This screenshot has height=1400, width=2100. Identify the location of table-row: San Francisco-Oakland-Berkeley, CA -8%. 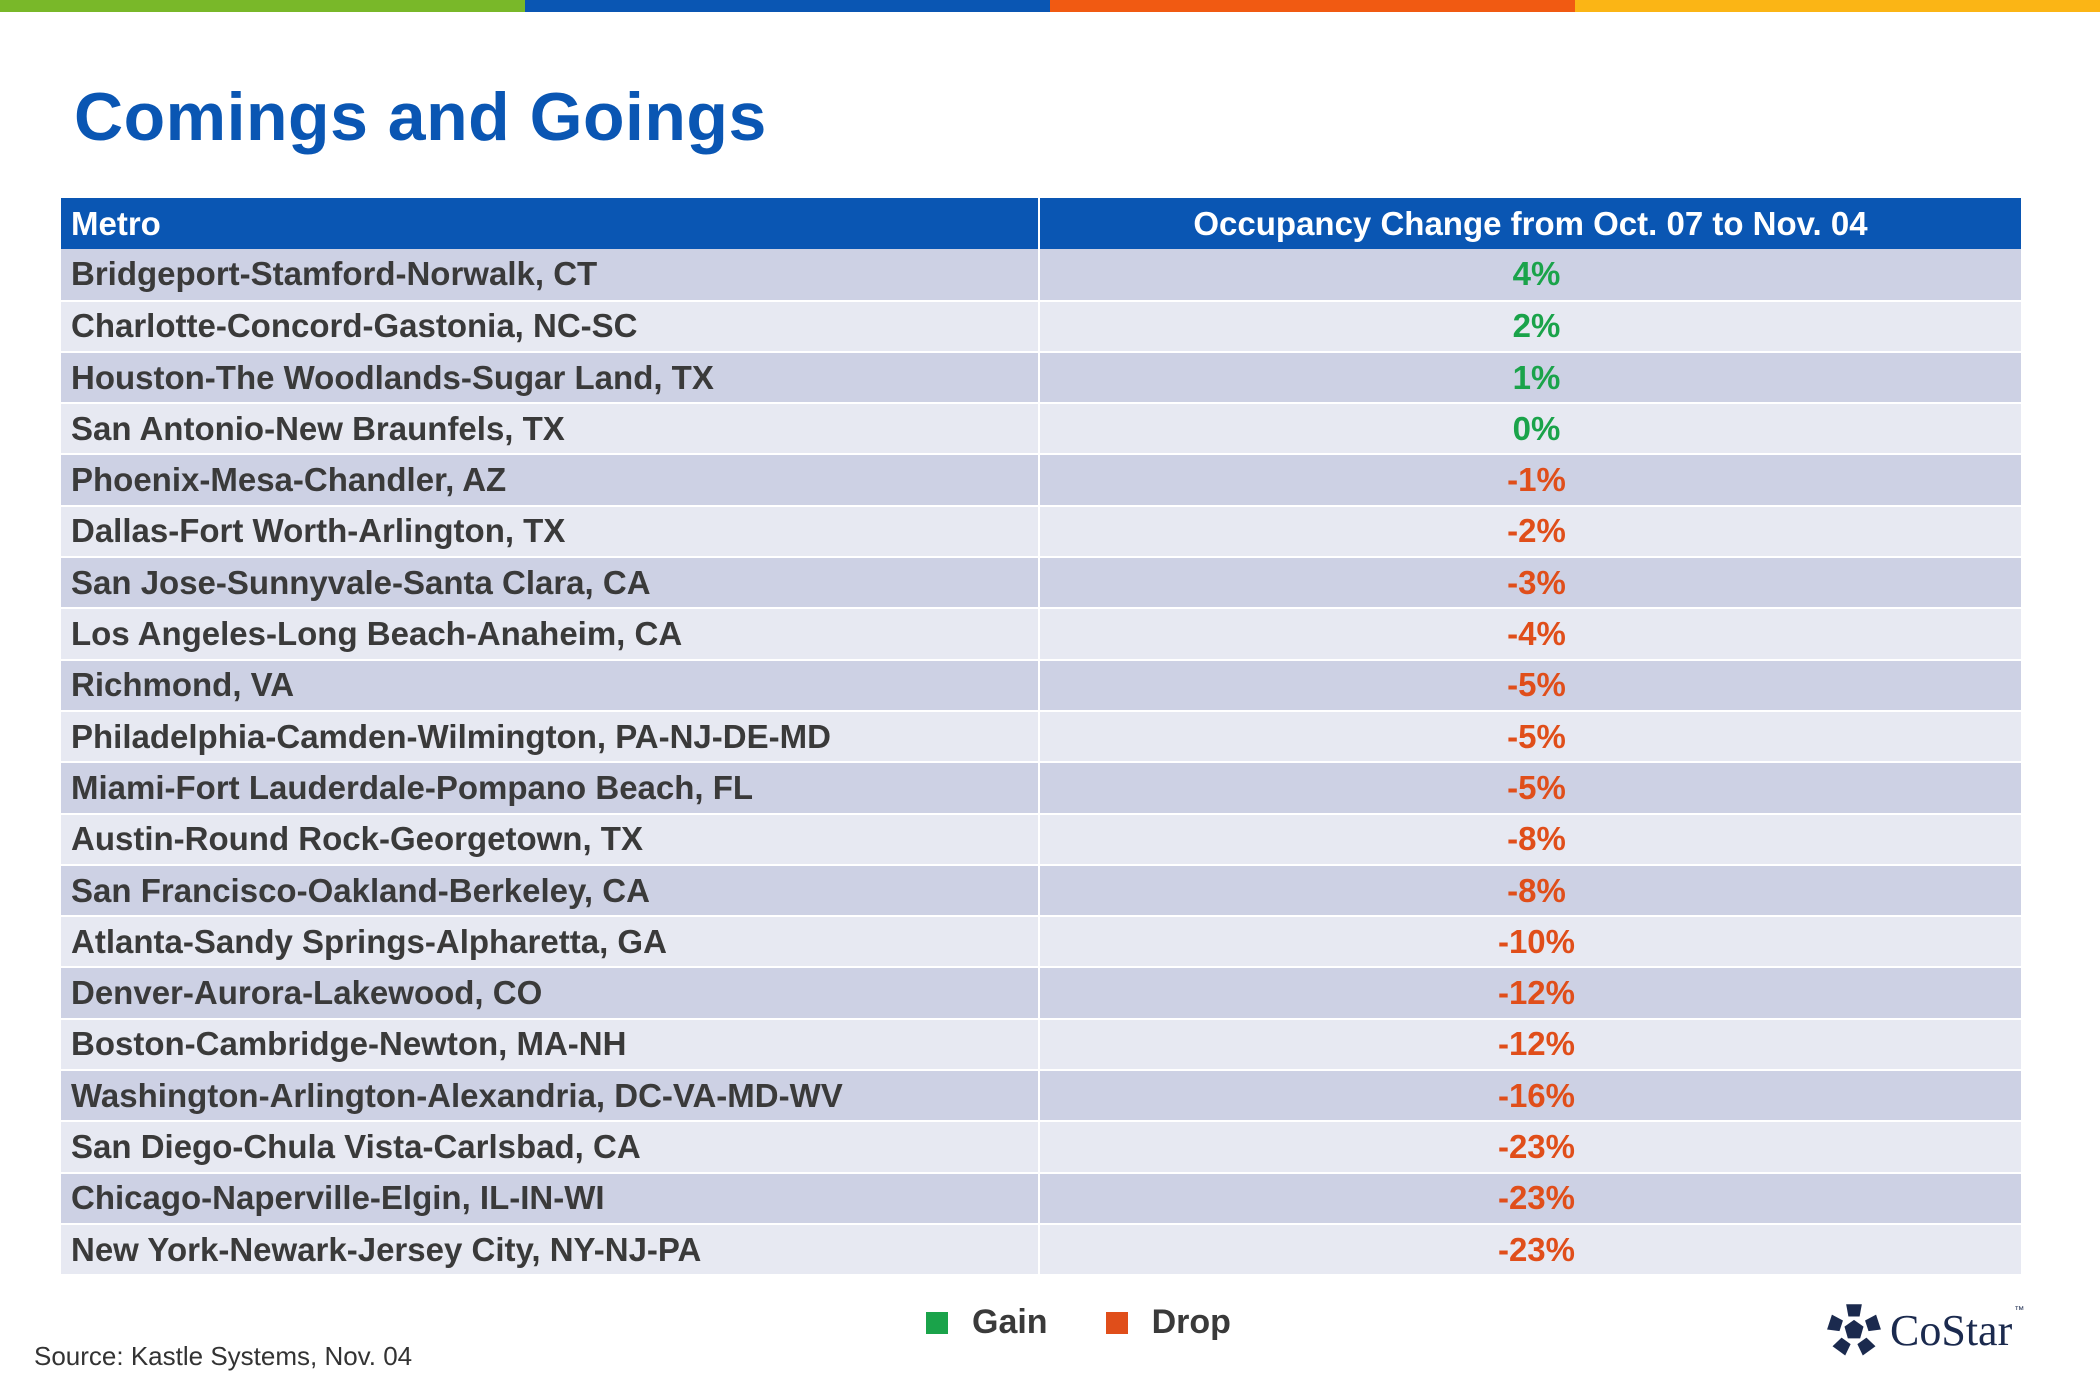
(1041, 891).